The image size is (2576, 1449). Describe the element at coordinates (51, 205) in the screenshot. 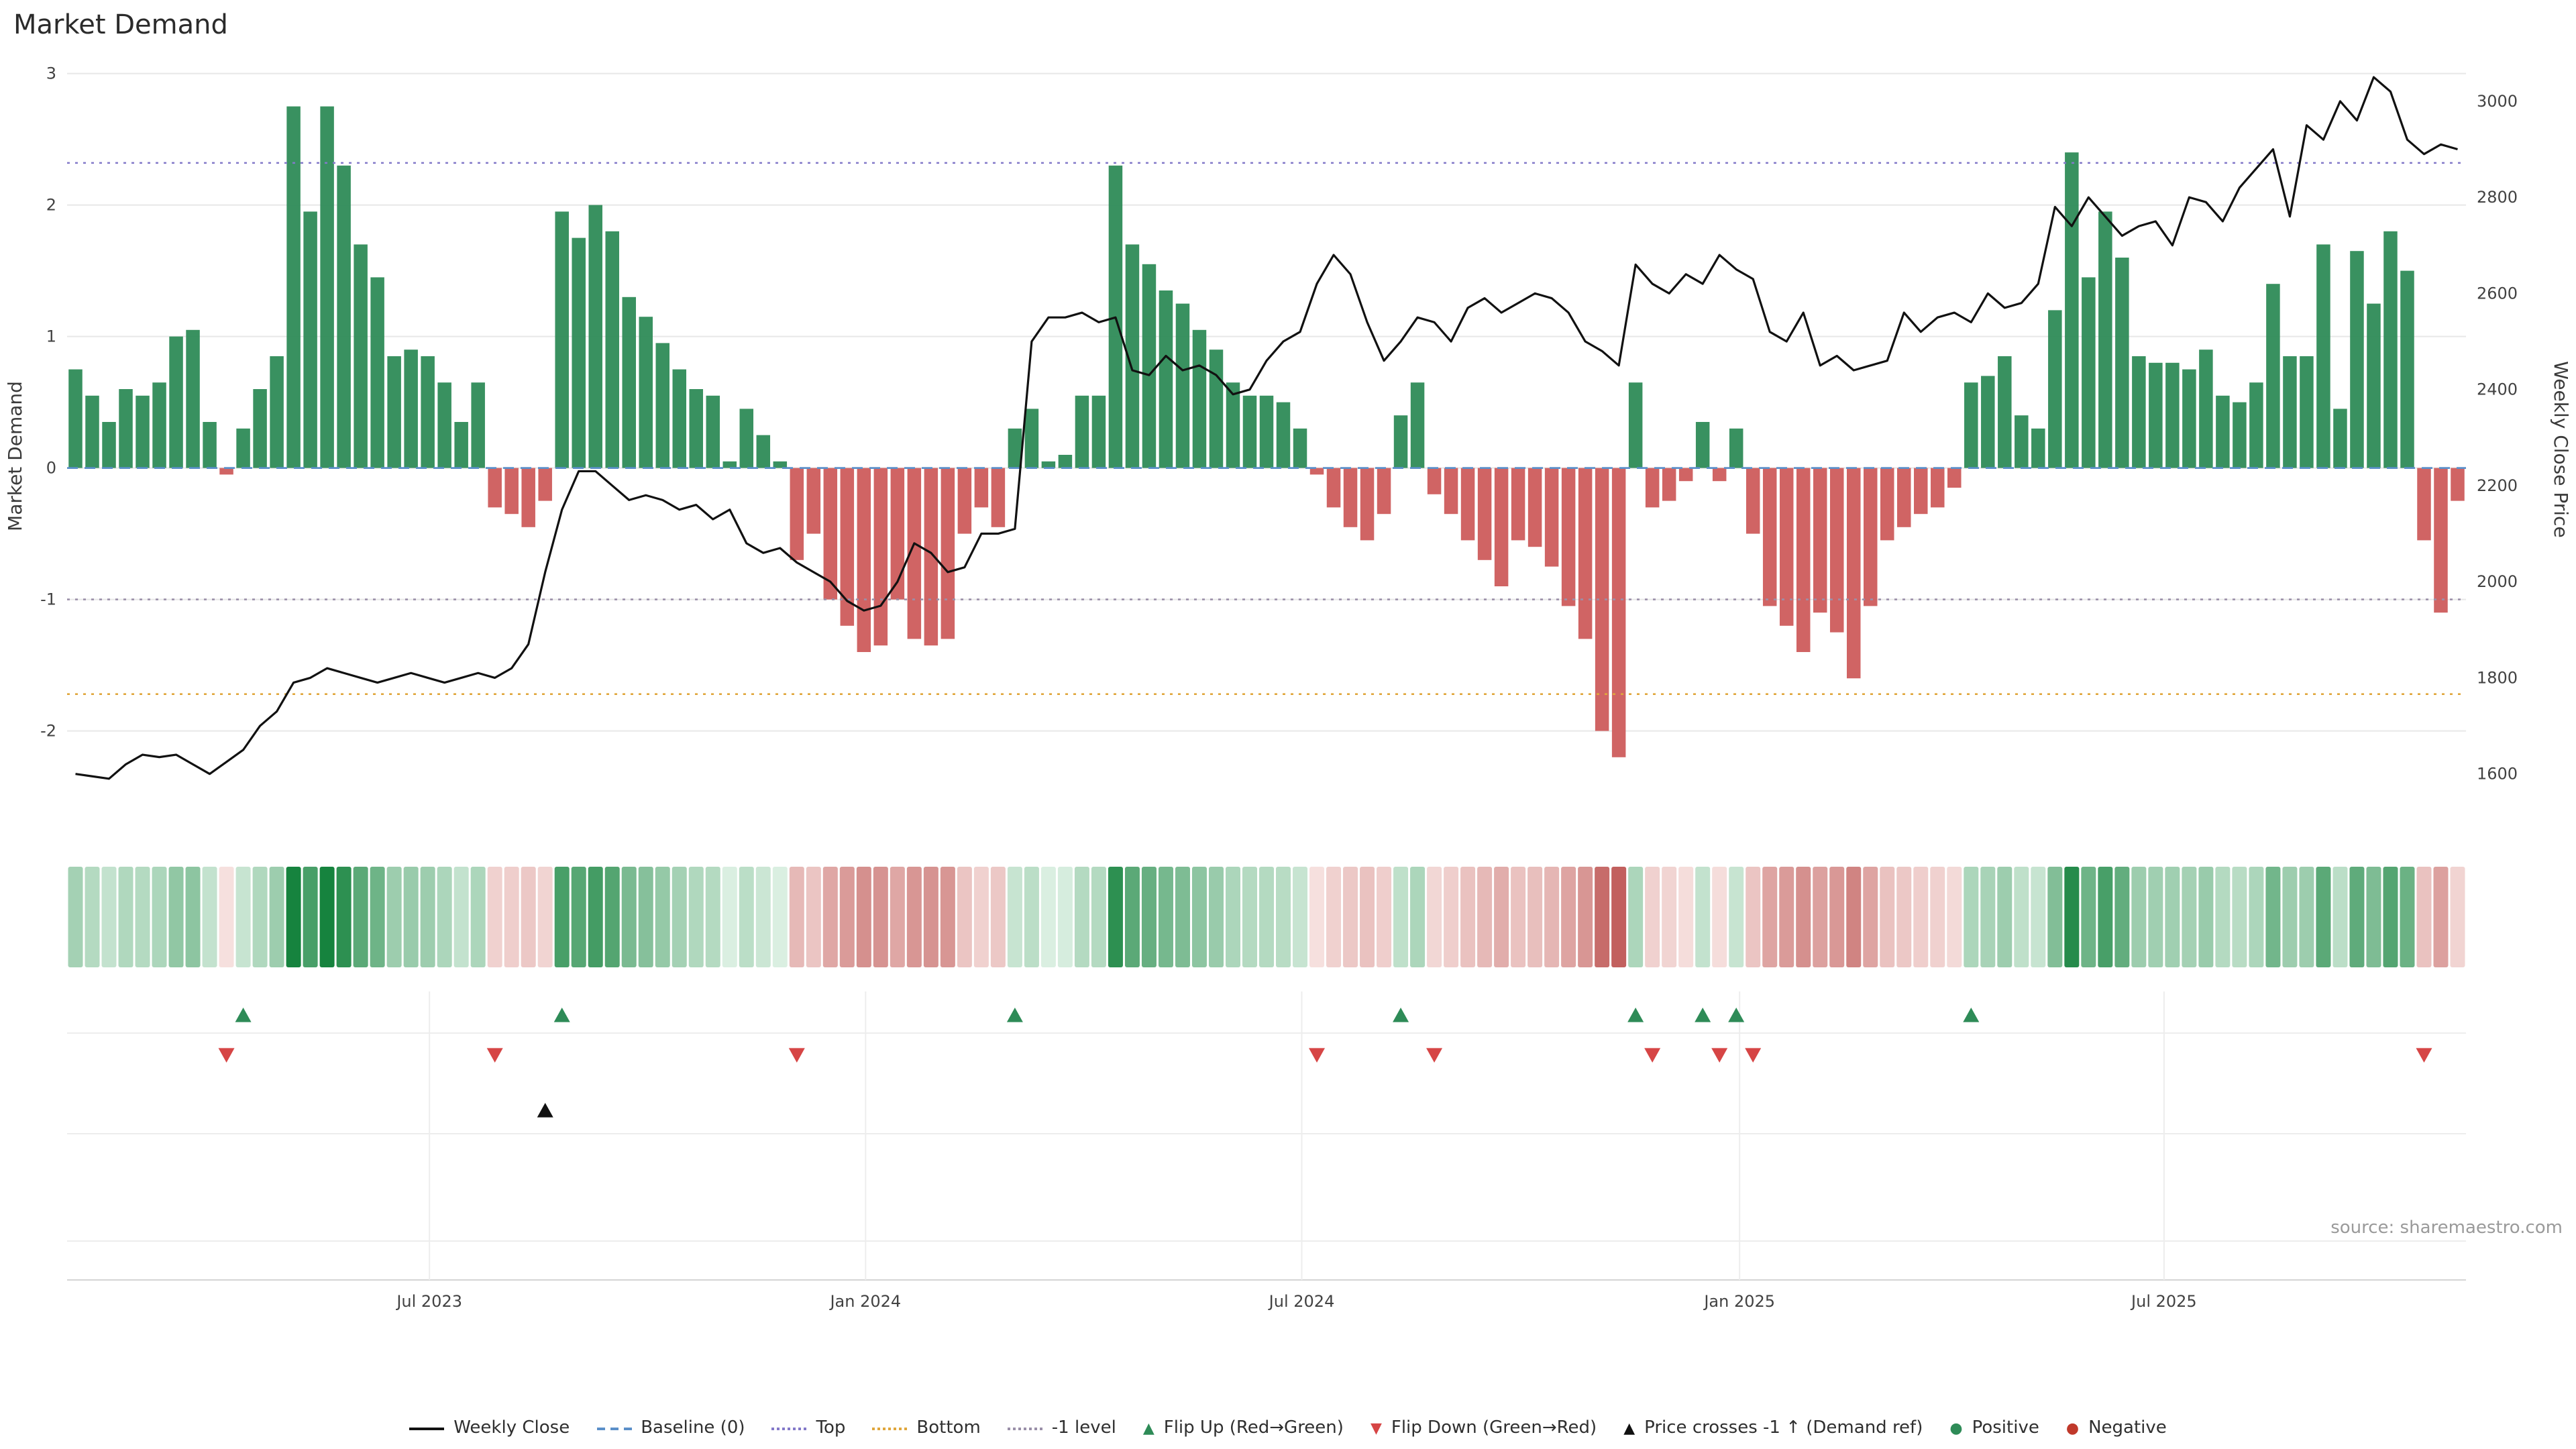

I see `left-axis-tick: 2` at that location.